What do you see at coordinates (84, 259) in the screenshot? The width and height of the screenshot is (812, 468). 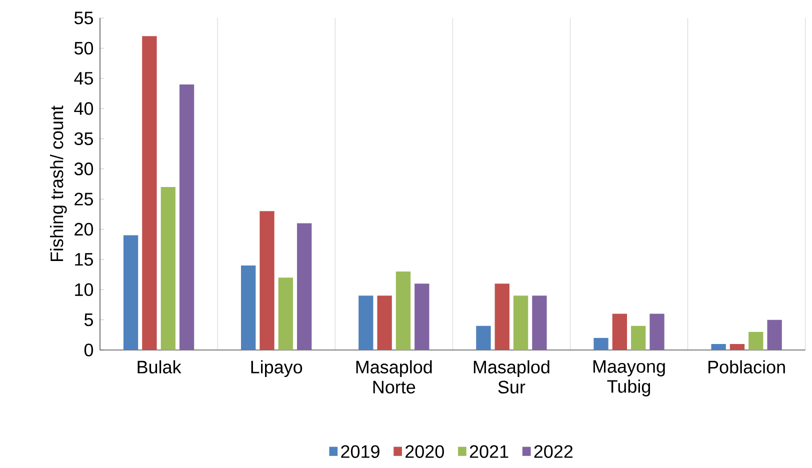 I see `y-tick-label: 15` at bounding box center [84, 259].